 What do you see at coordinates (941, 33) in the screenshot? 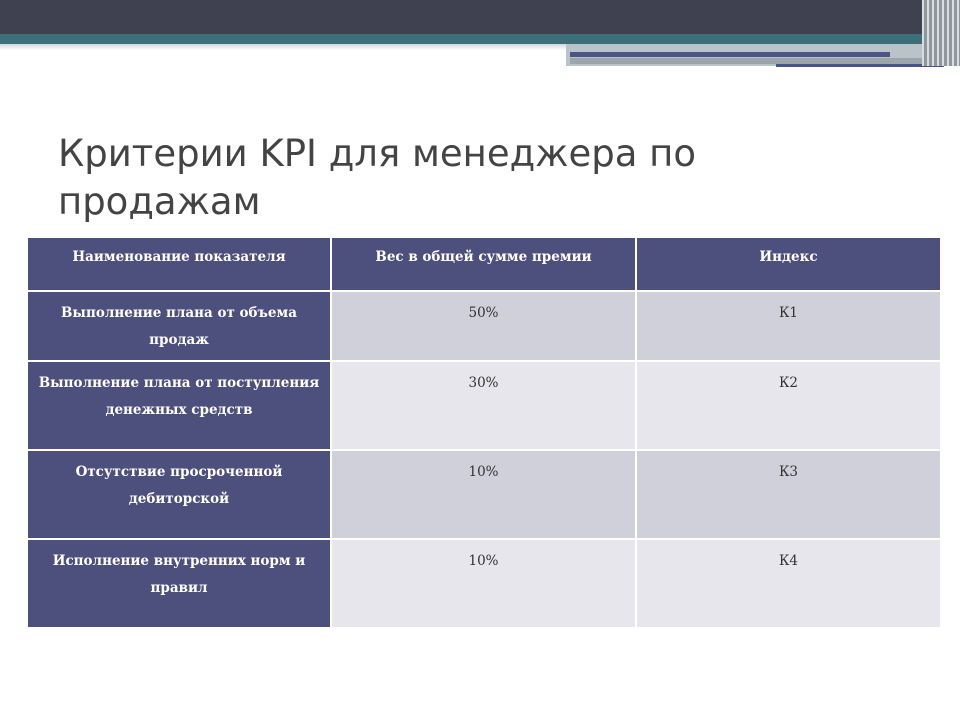
I see `header-decor-stripes` at bounding box center [941, 33].